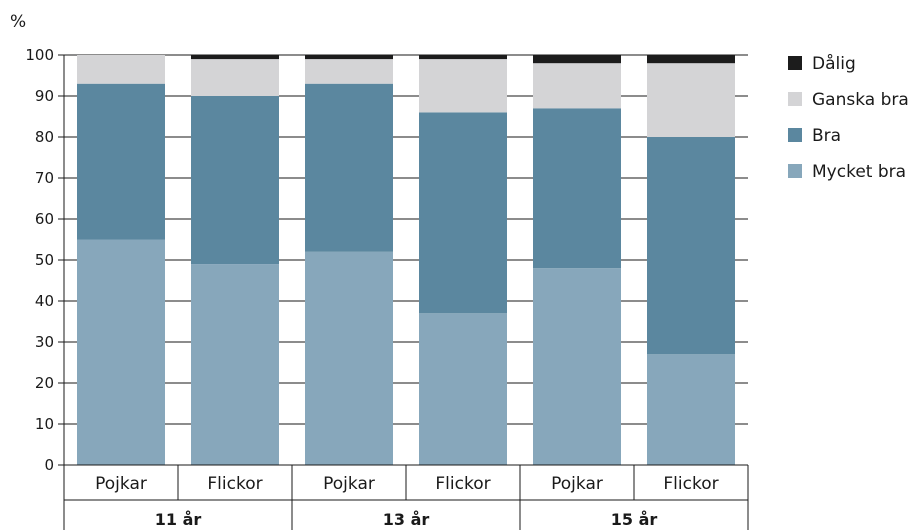 The width and height of the screenshot is (919, 530). Describe the element at coordinates (49, 465) in the screenshot. I see `y-tick-label: 0` at that location.